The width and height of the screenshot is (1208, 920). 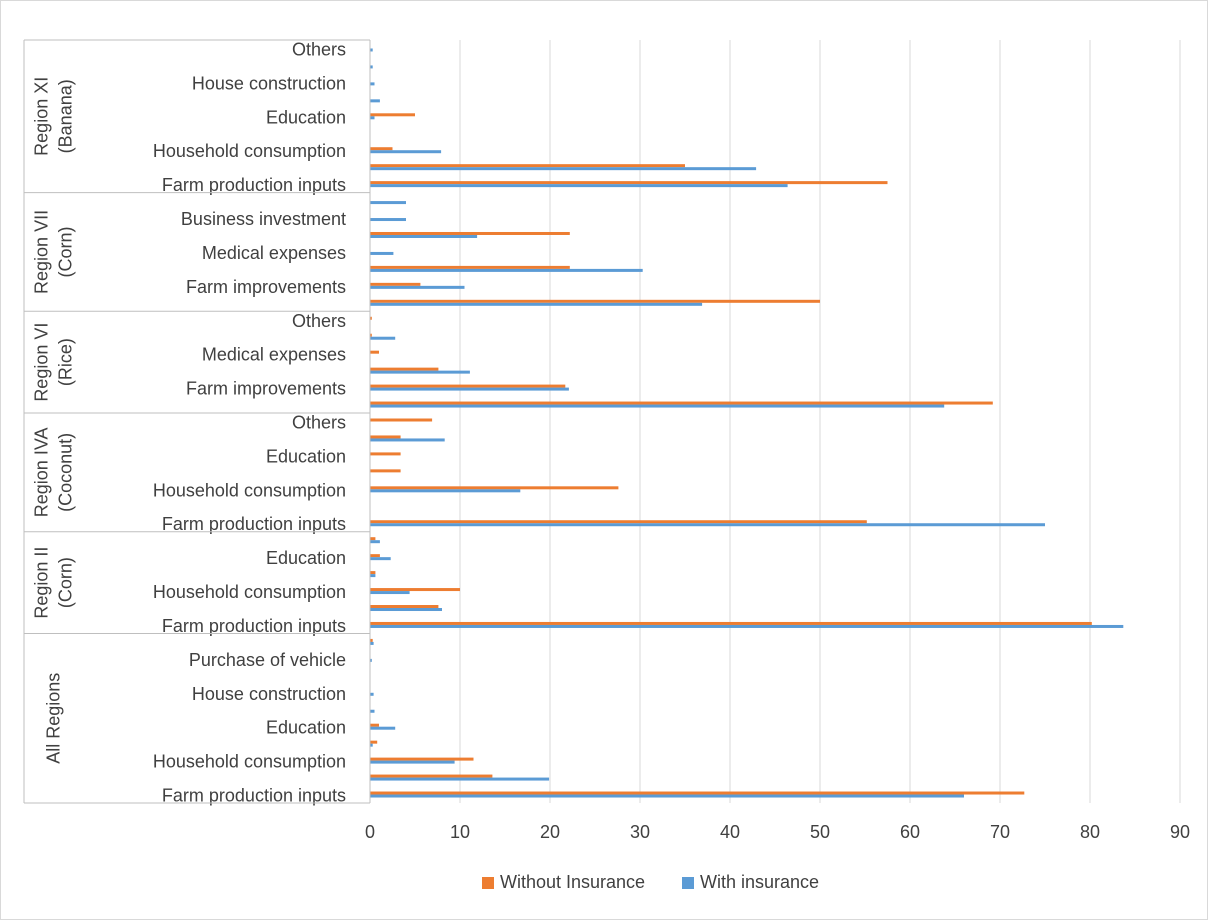 What do you see at coordinates (407, 440) in the screenshot?
I see `bar-g3-r1-s1` at bounding box center [407, 440].